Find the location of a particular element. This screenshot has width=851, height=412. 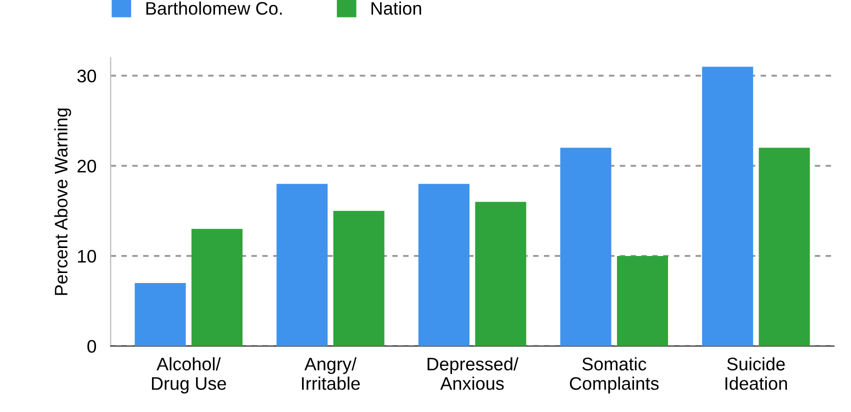

x-tick-label: Angry/ Irritable is located at coordinates (331, 373).